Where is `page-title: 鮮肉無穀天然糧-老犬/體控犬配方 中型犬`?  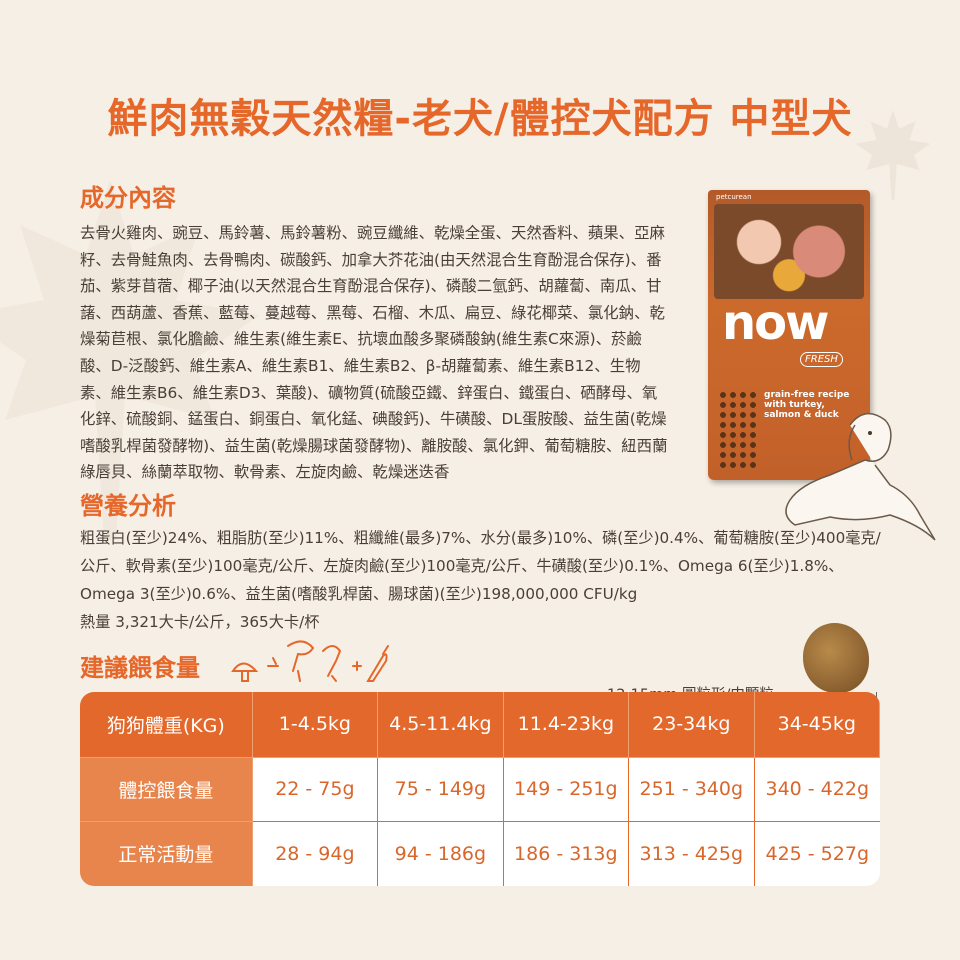
page-title: 鮮肉無穀天然糧-老犬/體控犬配方 中型犬 is located at coordinates (480, 119).